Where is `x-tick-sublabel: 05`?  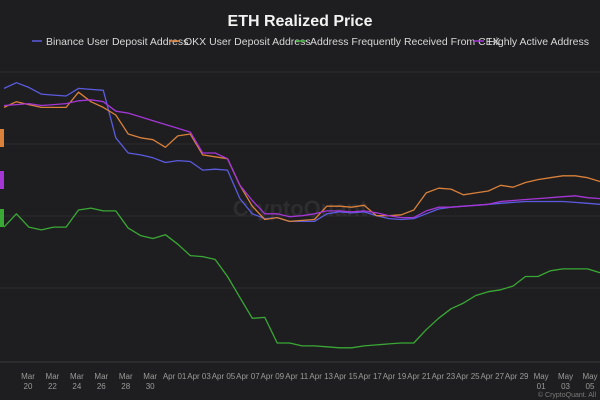 x-tick-sublabel: 05 is located at coordinates (590, 386).